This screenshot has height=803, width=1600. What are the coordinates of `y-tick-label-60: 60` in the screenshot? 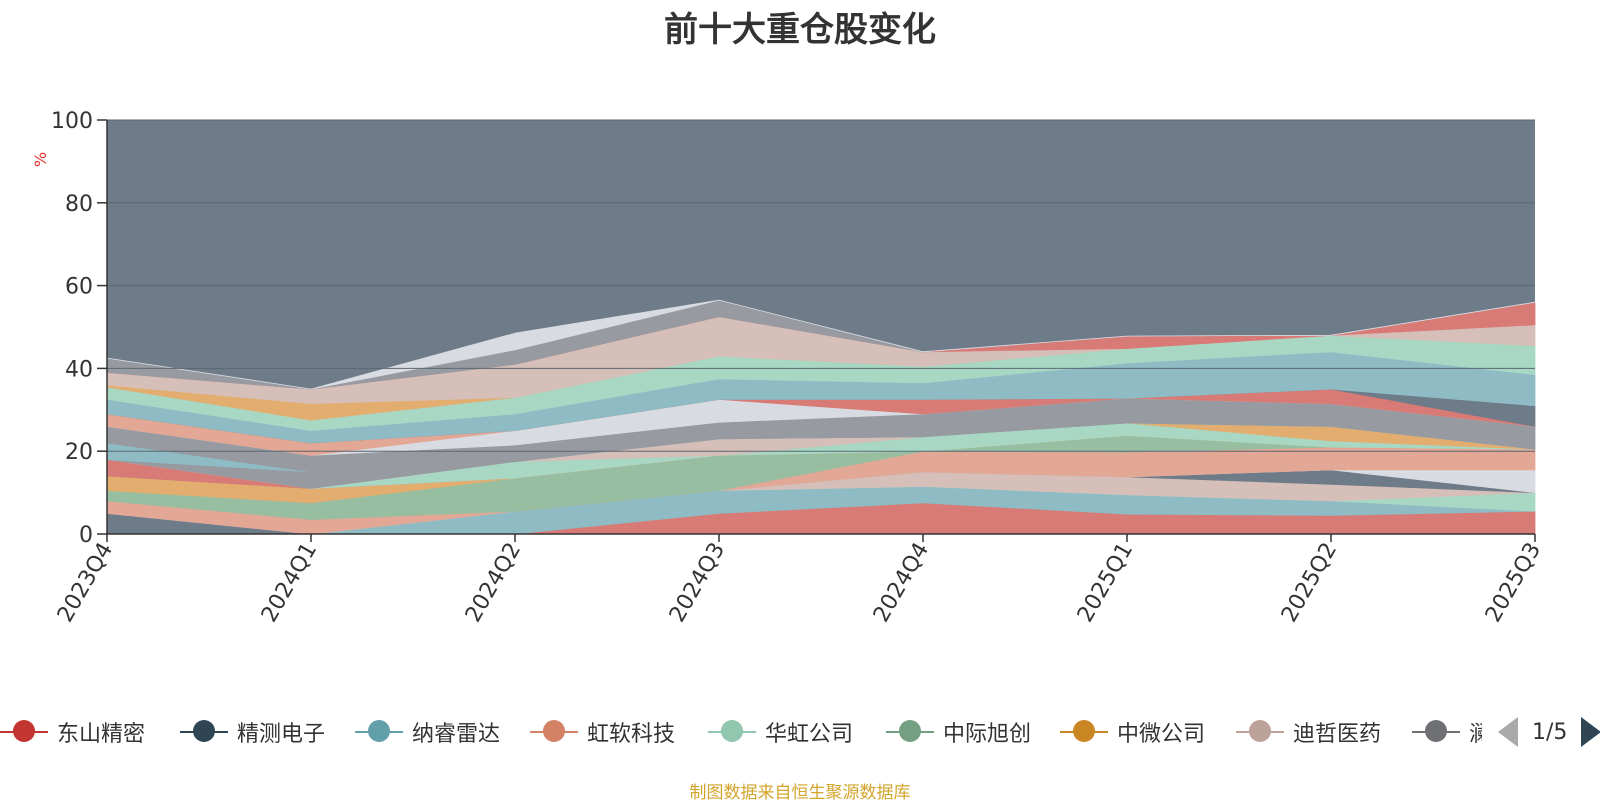 It's located at (79, 287).